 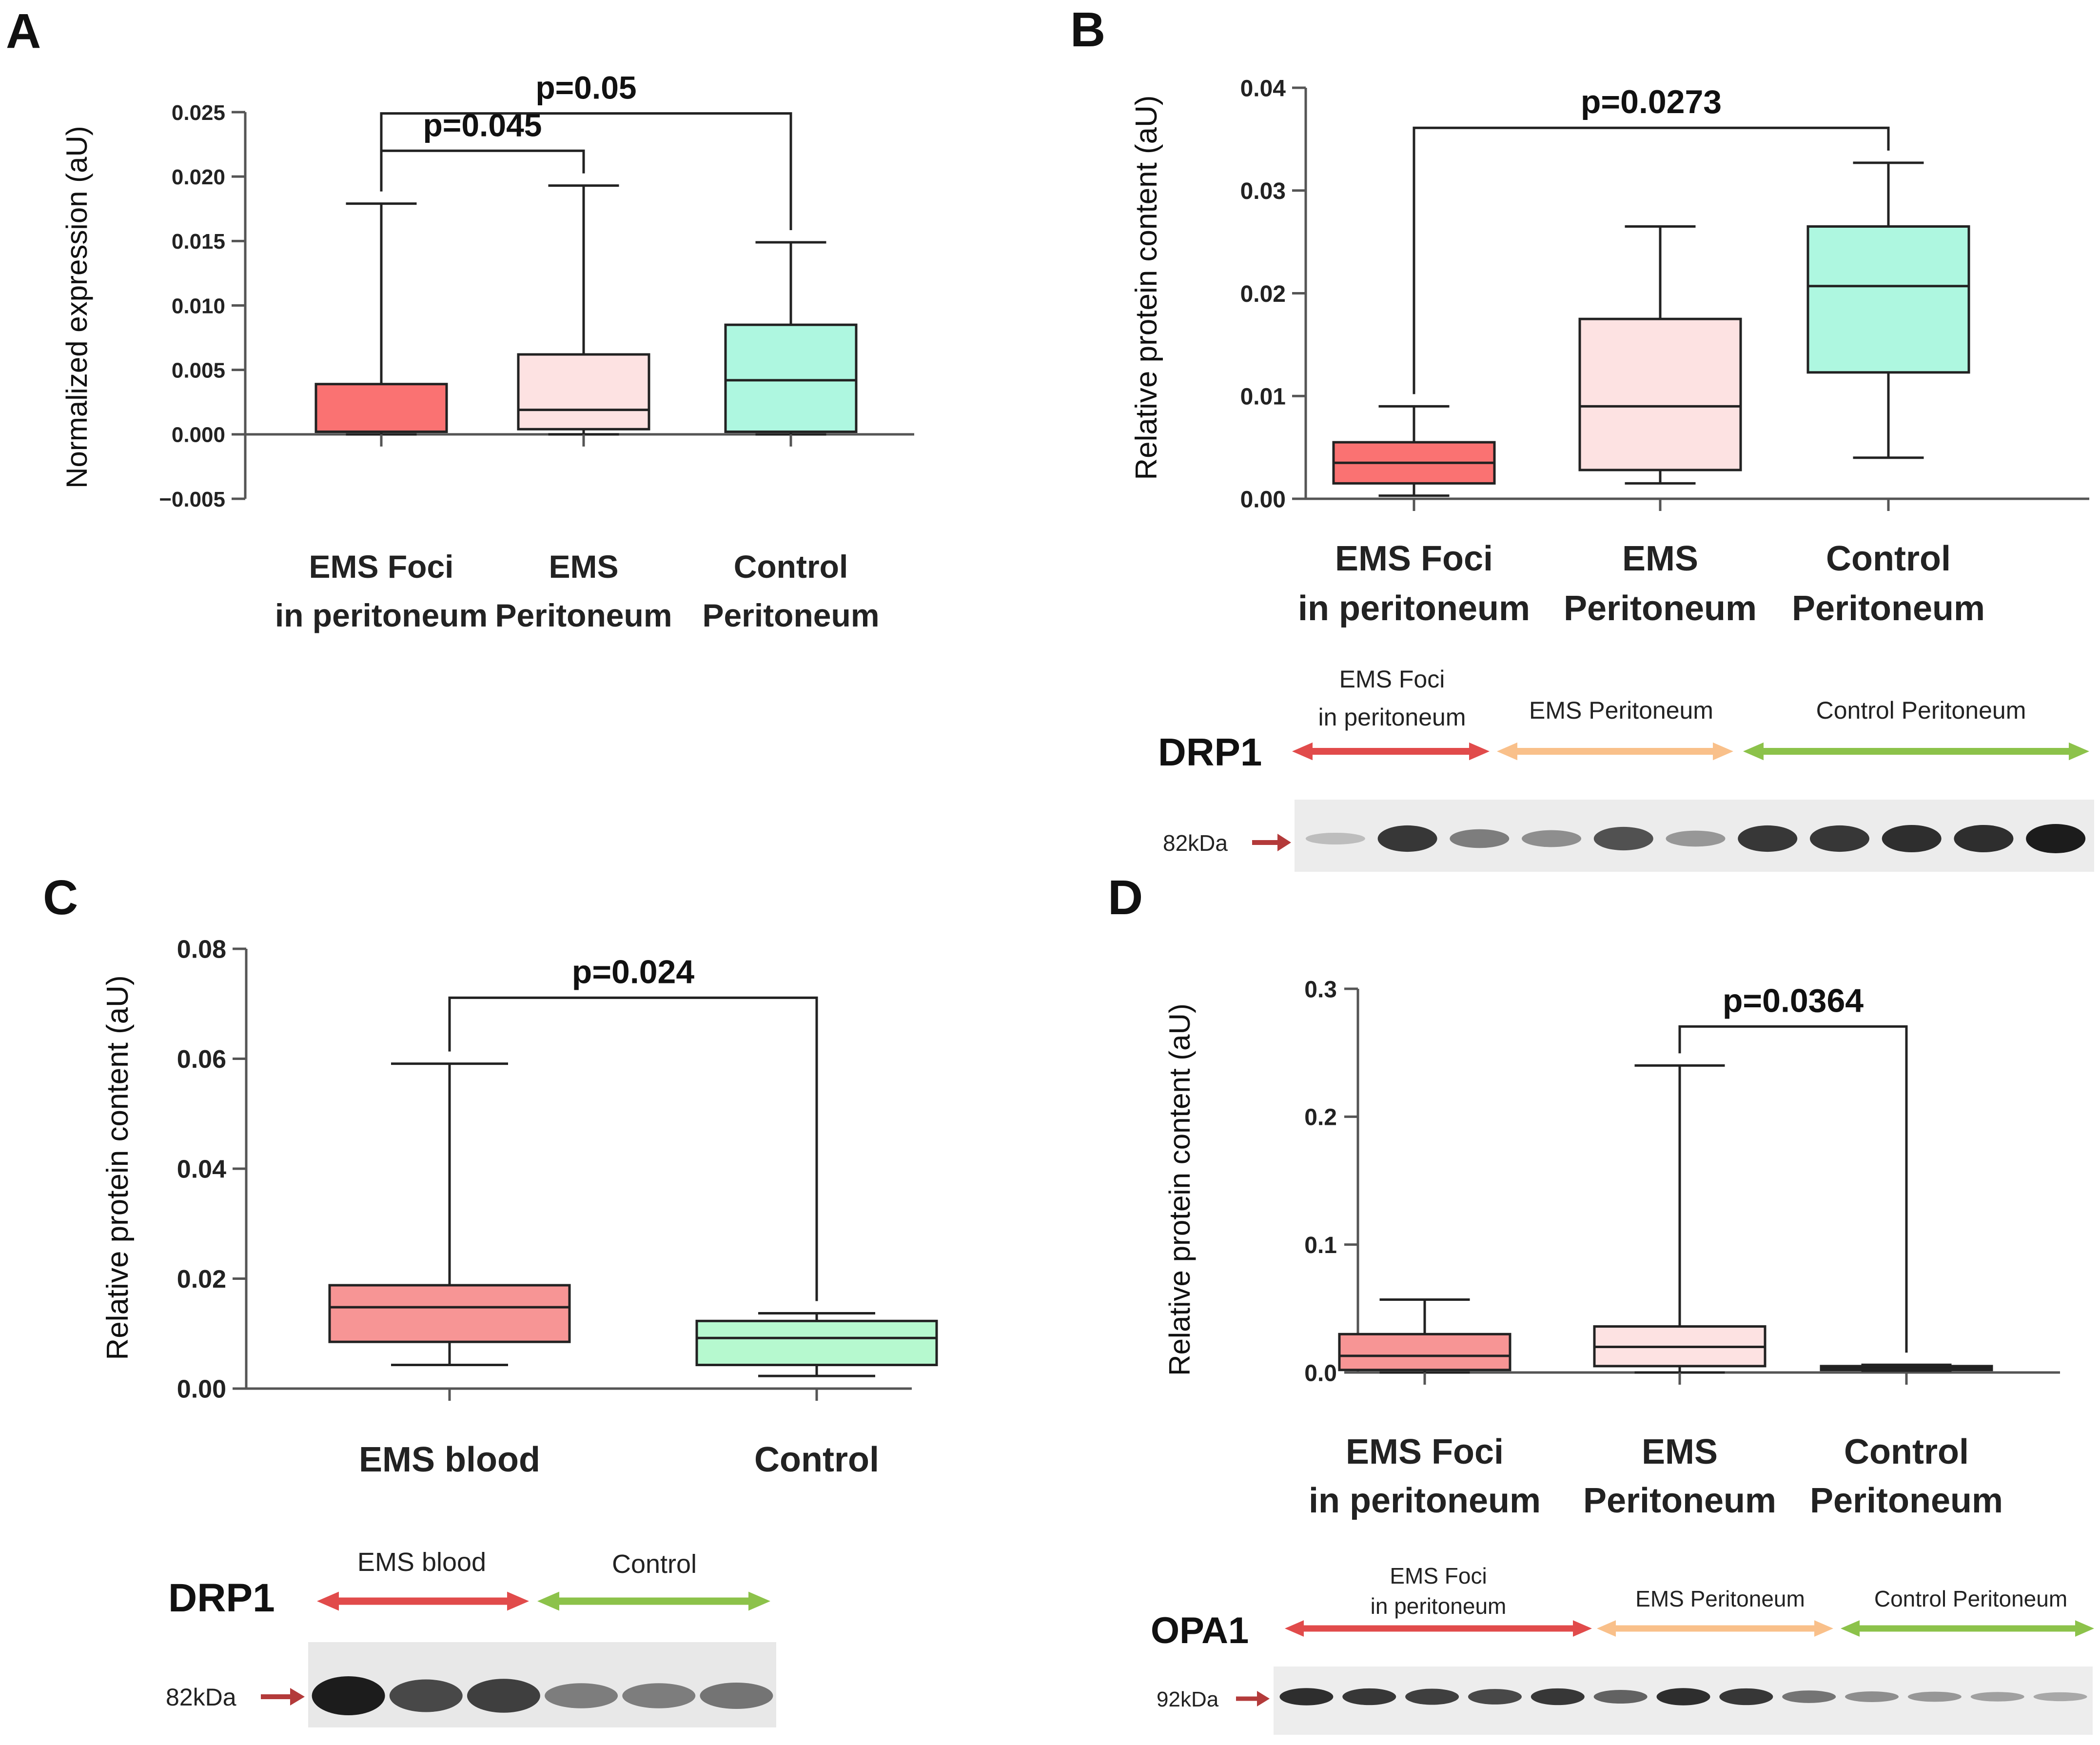 What do you see at coordinates (423, 1601) in the screenshot?
I see `arrow-c-ems-blood` at bounding box center [423, 1601].